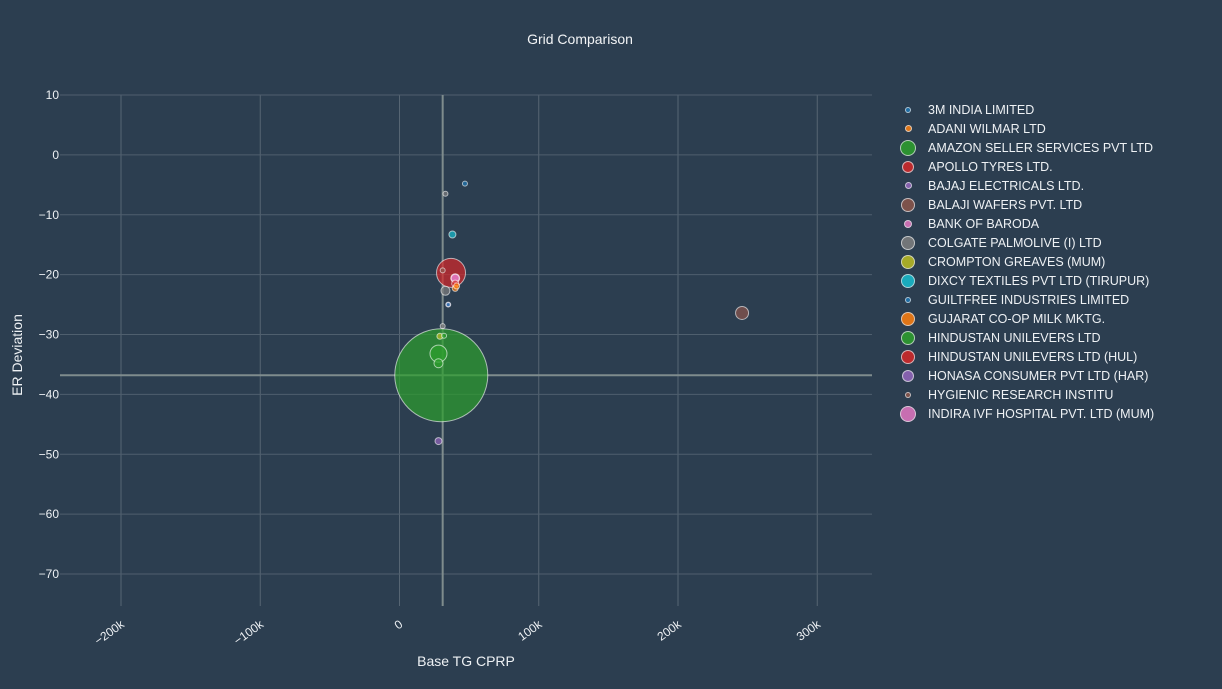 This screenshot has height=689, width=1222. I want to click on y-axis-label: ER Deviation, so click(17, 355).